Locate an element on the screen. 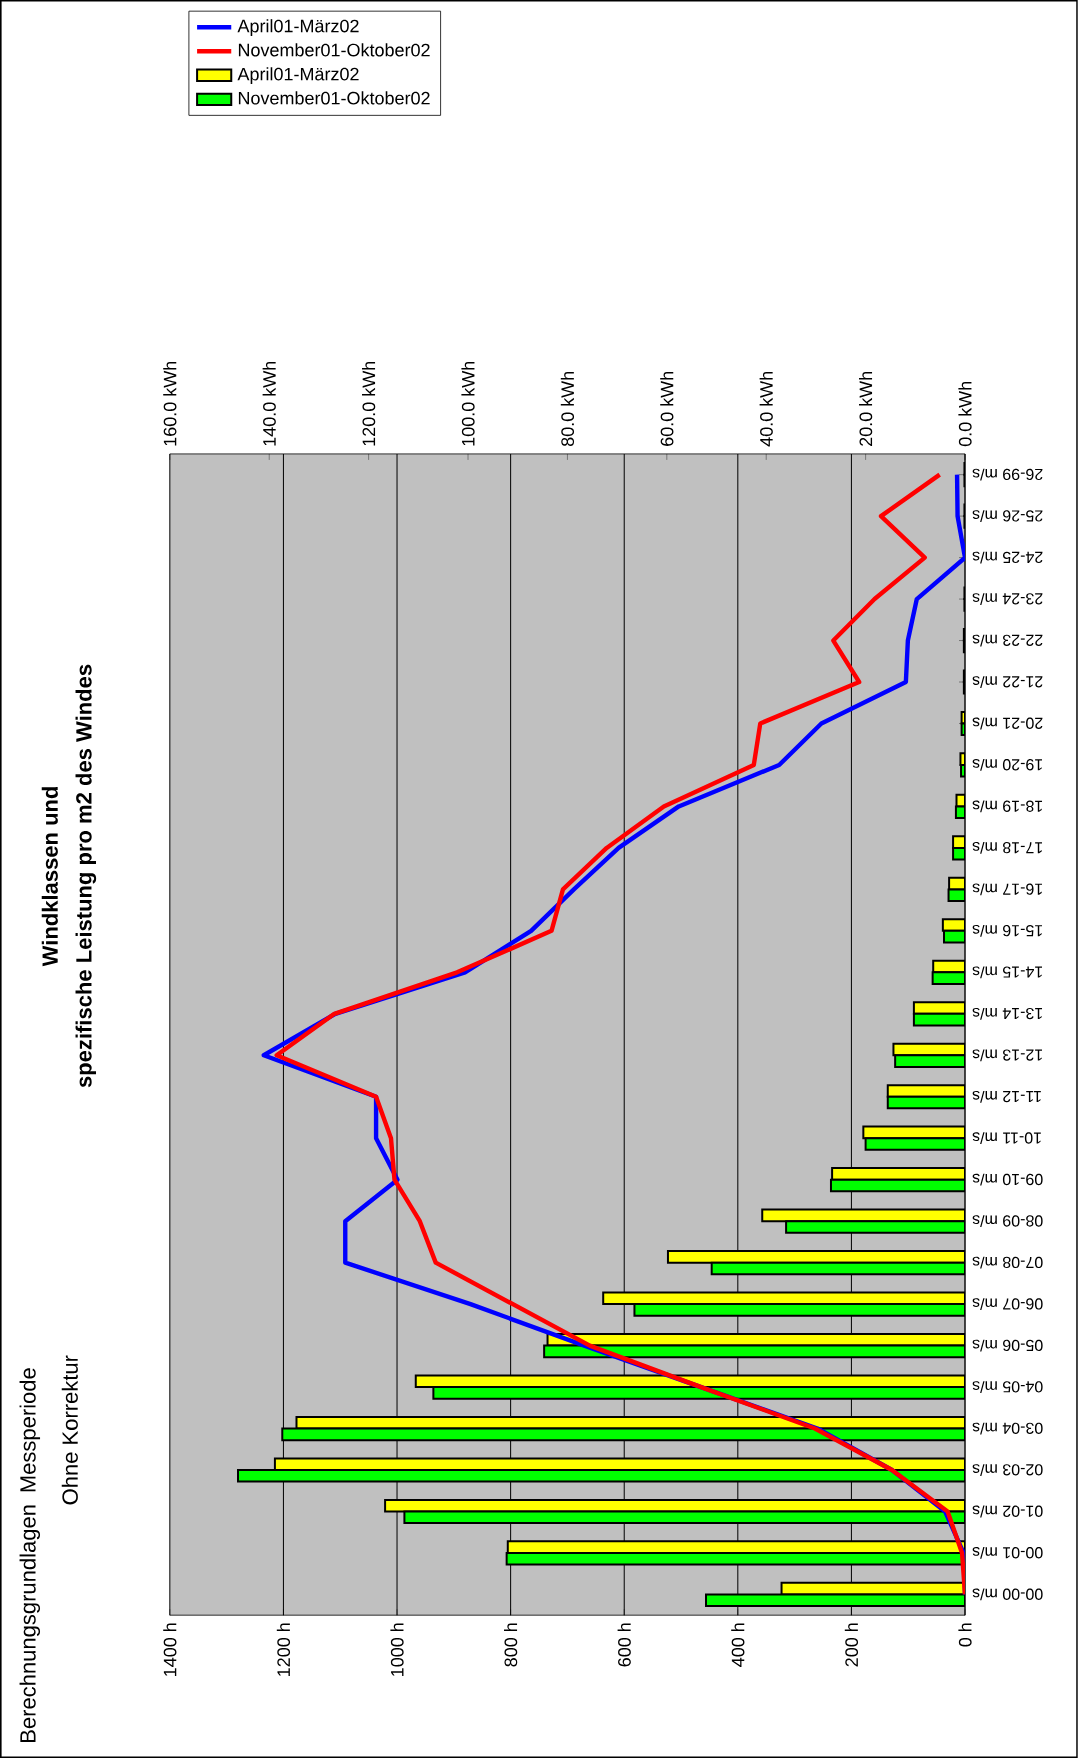 The width and height of the screenshot is (1078, 1758). y-tick-label: 13-14 m/s is located at coordinates (1007, 1013).